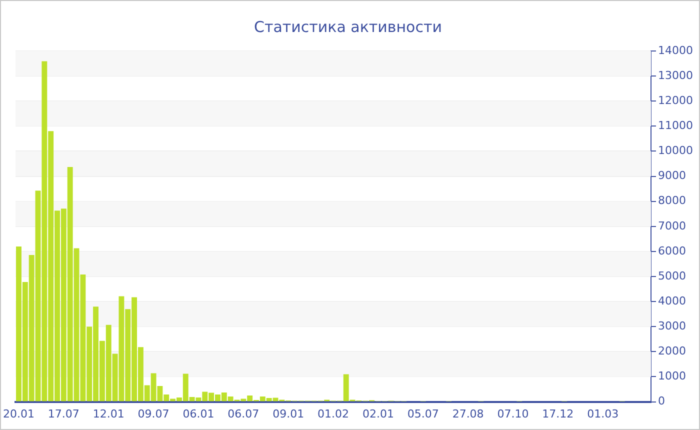 Image resolution: width=700 pixels, height=430 pixels. What do you see at coordinates (154, 413) in the screenshot?
I see `x-tick-label: 09.07` at bounding box center [154, 413].